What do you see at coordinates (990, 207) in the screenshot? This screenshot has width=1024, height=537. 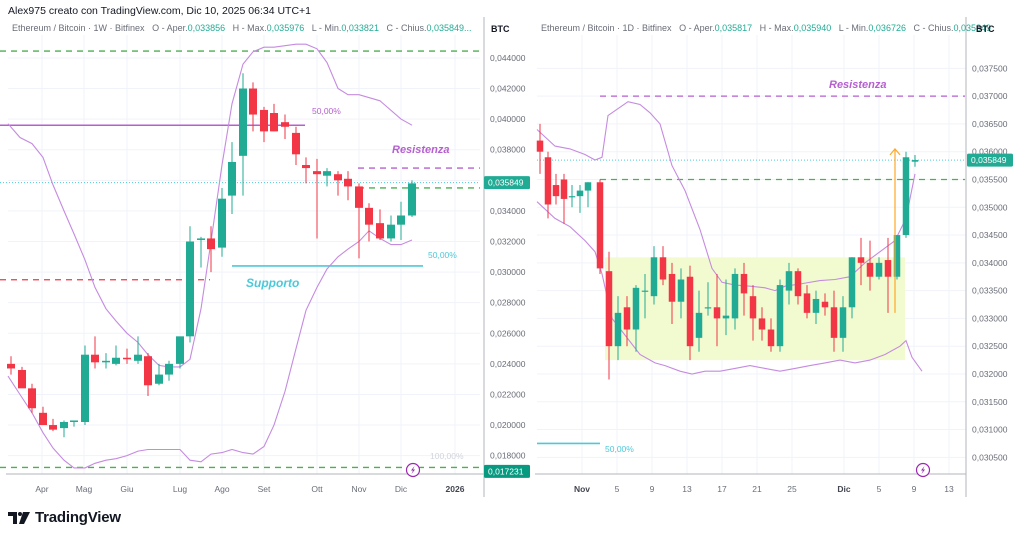 I see `price-tick-label: 0,035000` at bounding box center [990, 207].